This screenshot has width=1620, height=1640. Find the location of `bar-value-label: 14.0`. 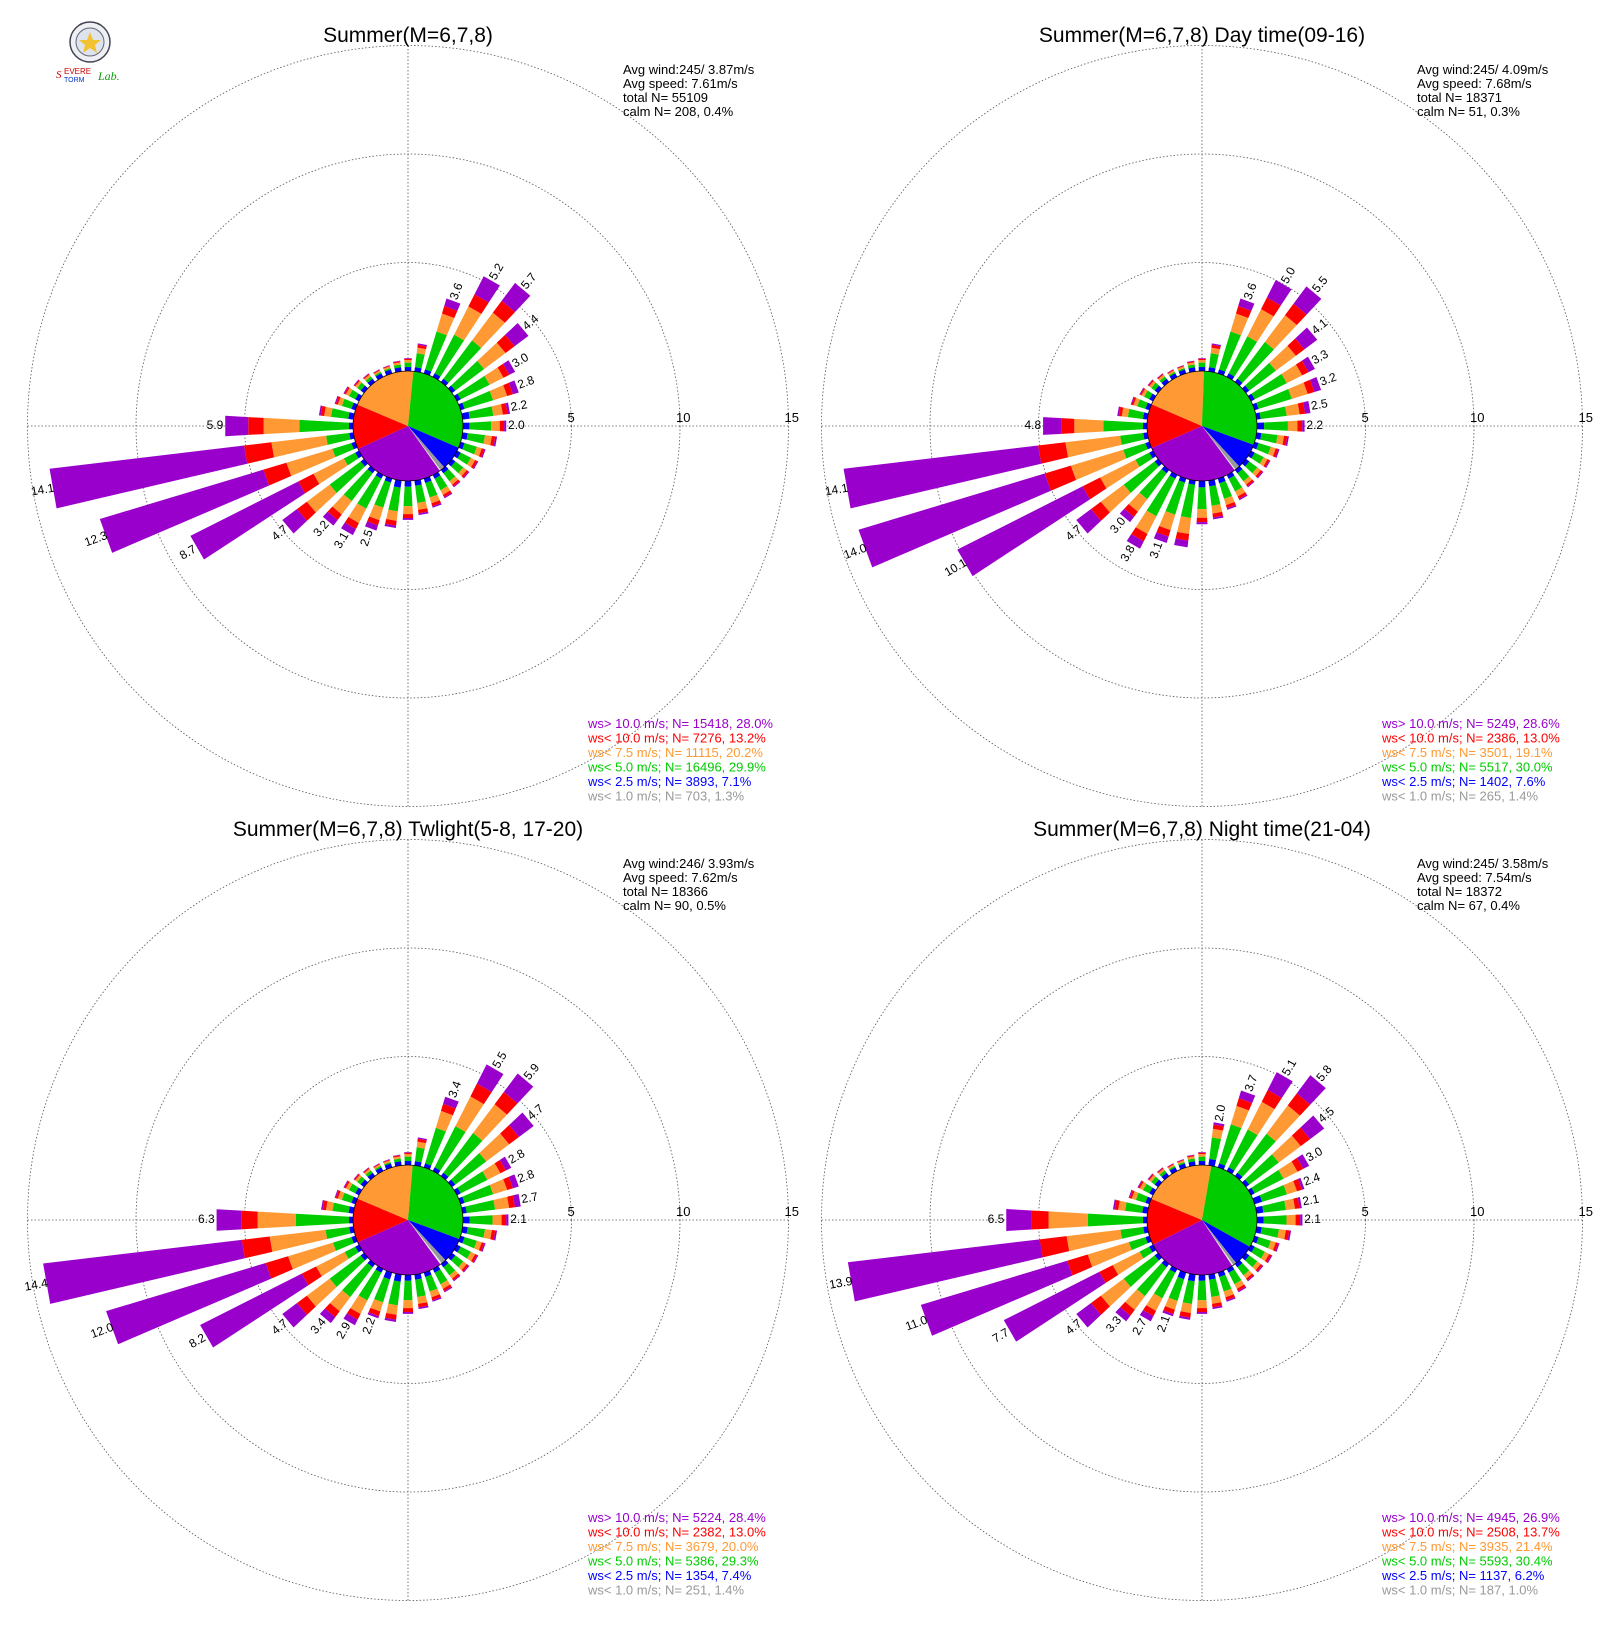

bar-value-label: 14.0 is located at coordinates (855, 551).